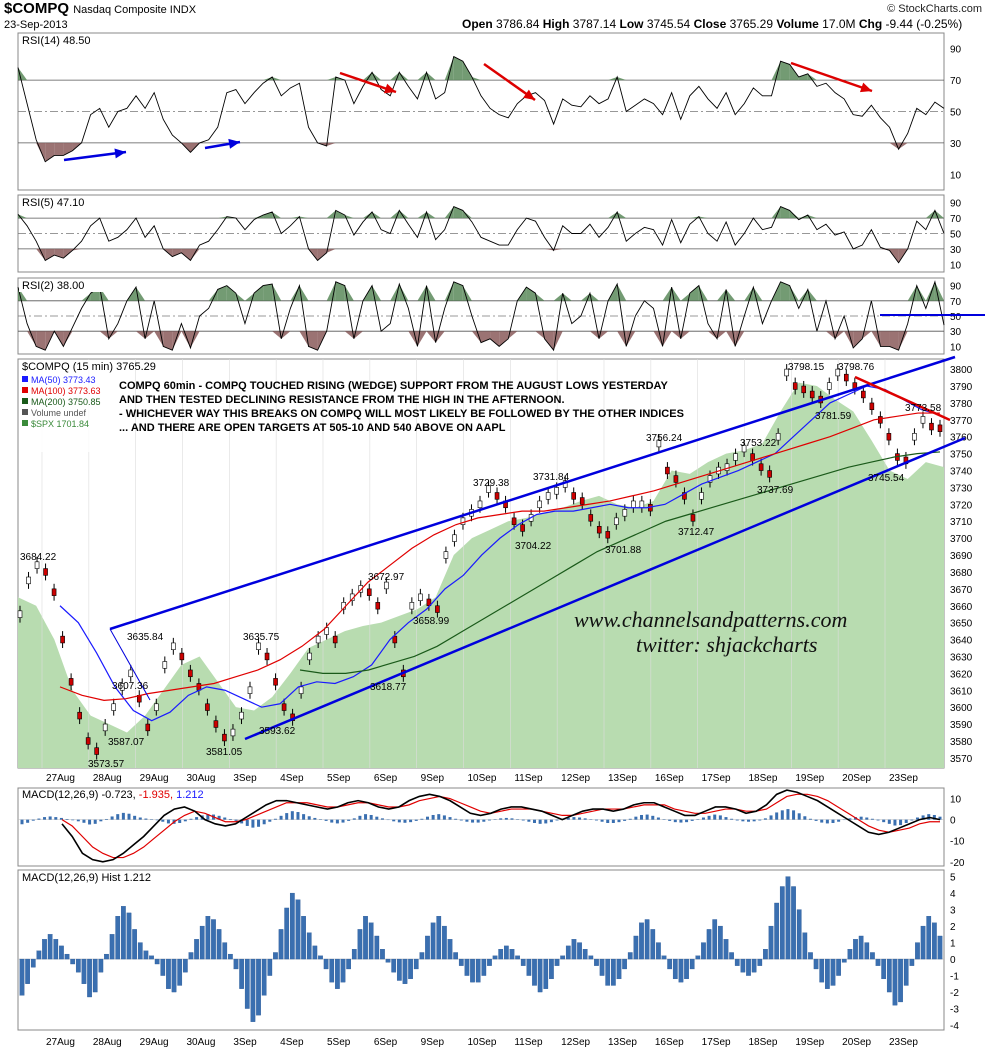  Describe the element at coordinates (292, 1042) in the screenshot. I see `x-tick-label: 4Sep` at that location.